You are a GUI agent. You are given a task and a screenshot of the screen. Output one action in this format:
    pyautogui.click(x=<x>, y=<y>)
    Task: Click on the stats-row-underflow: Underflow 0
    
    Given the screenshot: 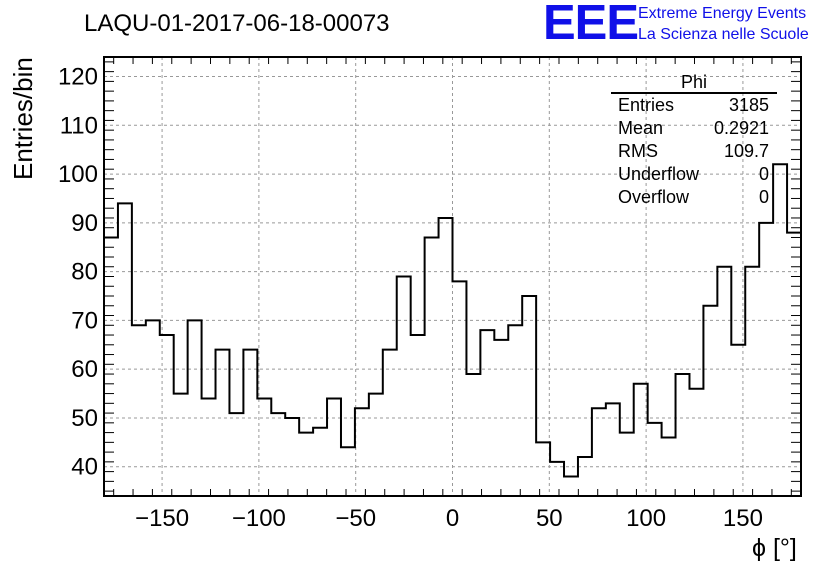 What is the action you would take?
    pyautogui.click(x=694, y=174)
    